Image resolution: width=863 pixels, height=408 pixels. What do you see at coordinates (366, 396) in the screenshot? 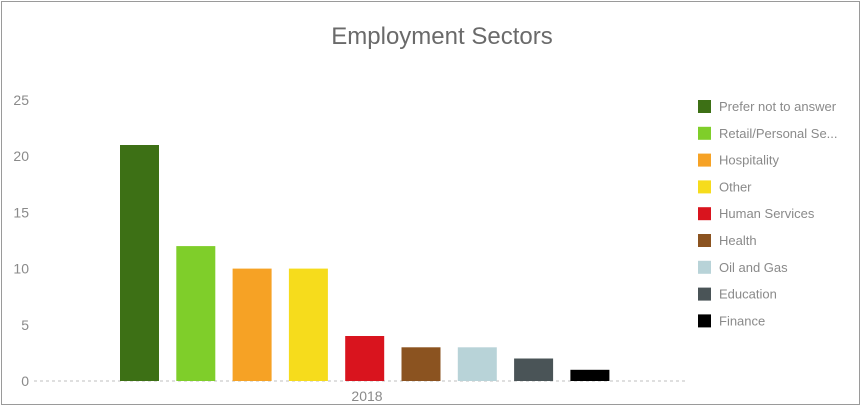
I see `x-tick-label: 2018` at bounding box center [366, 396].